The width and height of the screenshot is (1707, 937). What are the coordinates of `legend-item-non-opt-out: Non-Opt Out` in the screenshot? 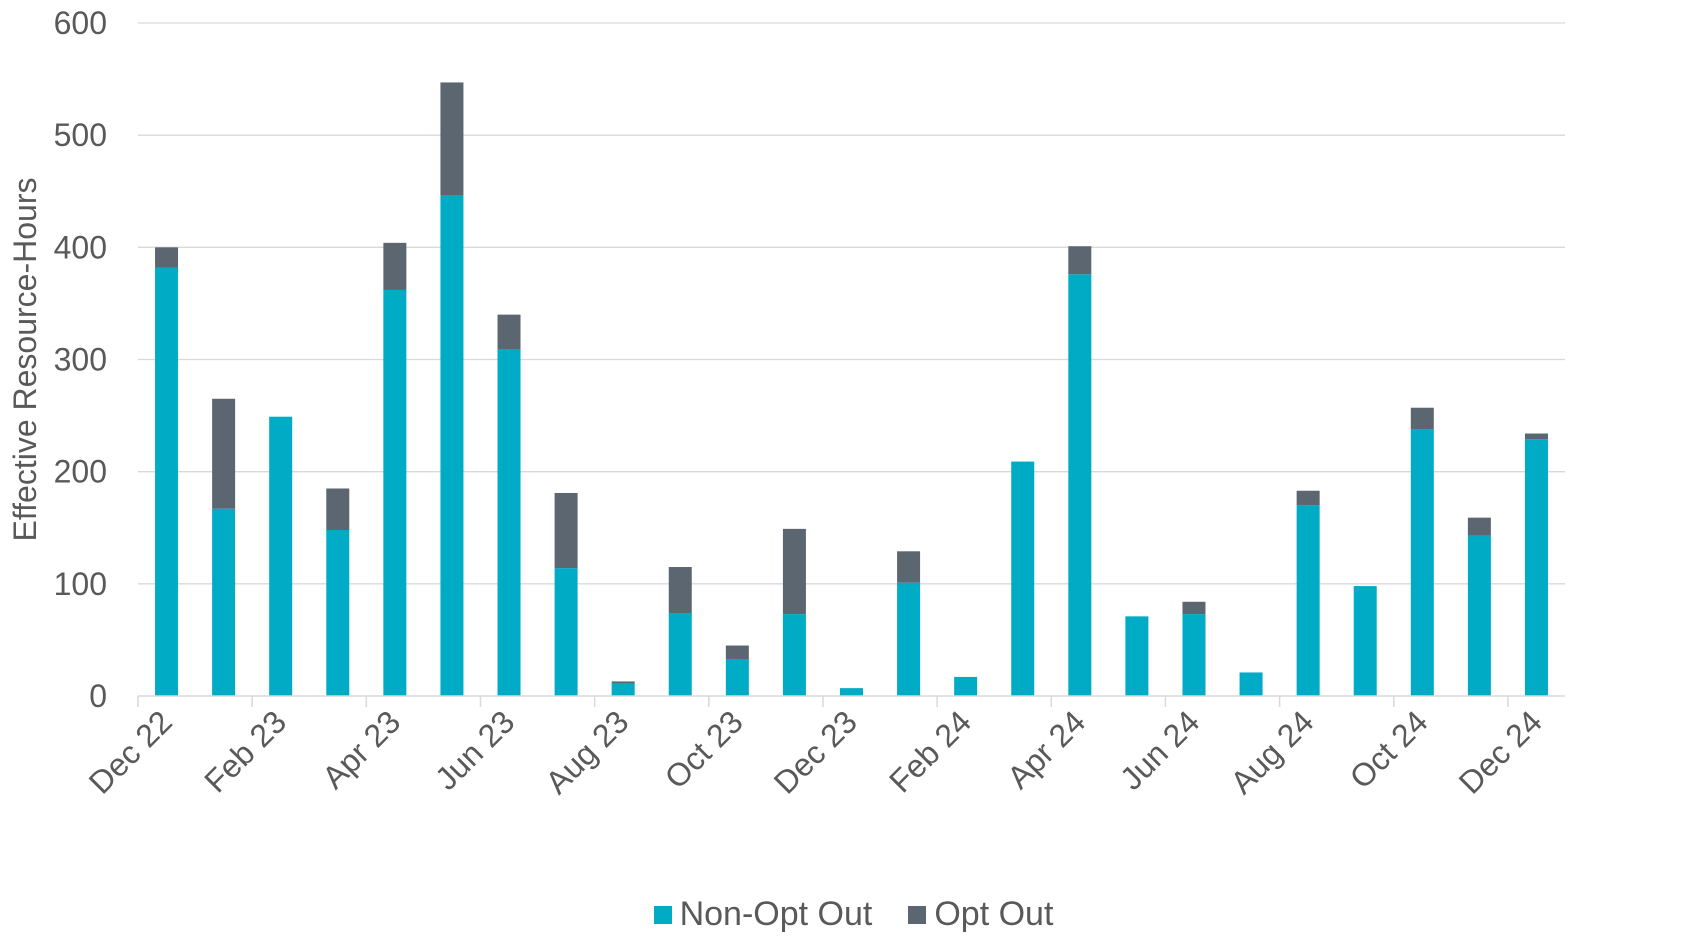 It's located at (763, 914).